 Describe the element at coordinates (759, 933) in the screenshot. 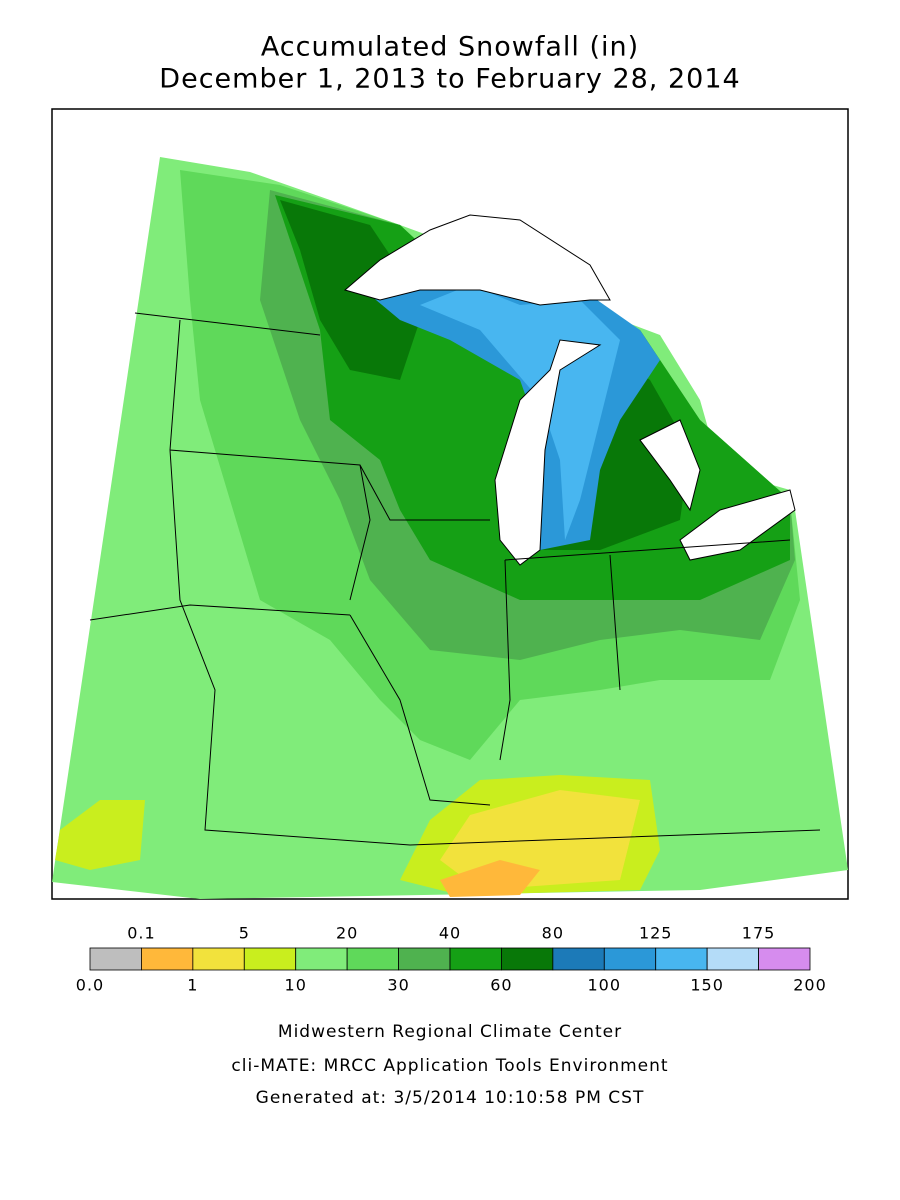

I see `legend-label: 175` at that location.